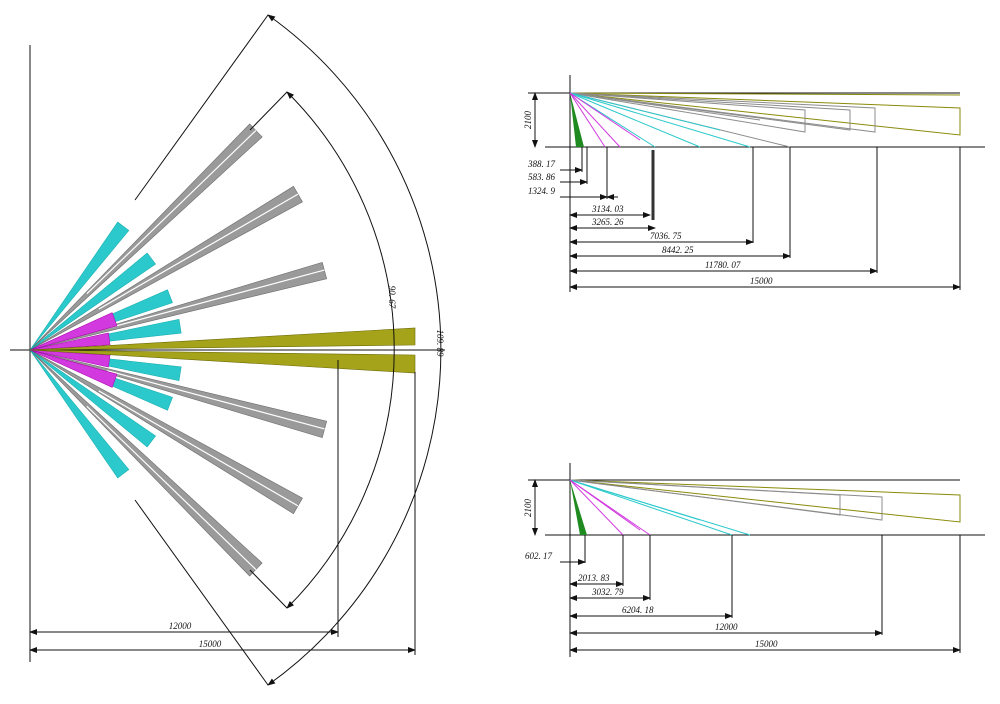 The width and height of the screenshot is (1000, 704). I want to click on distance-label: 11780. 07, so click(723, 265).